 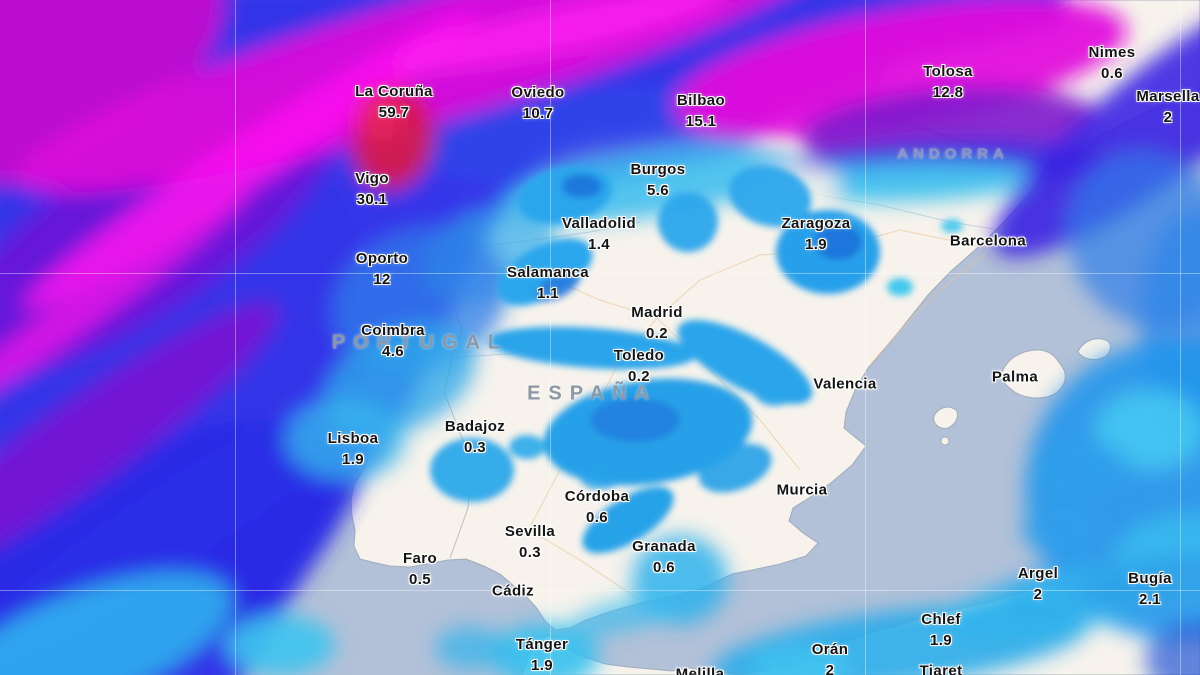 I want to click on city-name: Faro, so click(x=420, y=558).